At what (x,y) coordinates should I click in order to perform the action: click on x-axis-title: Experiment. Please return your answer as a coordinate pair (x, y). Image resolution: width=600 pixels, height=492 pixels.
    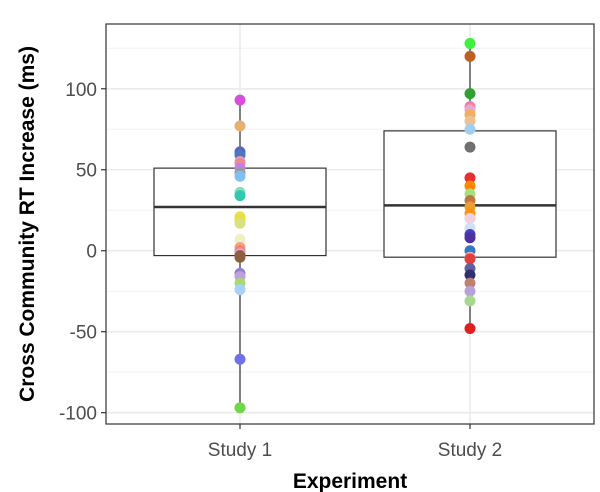
    Looking at the image, I should click on (350, 481).